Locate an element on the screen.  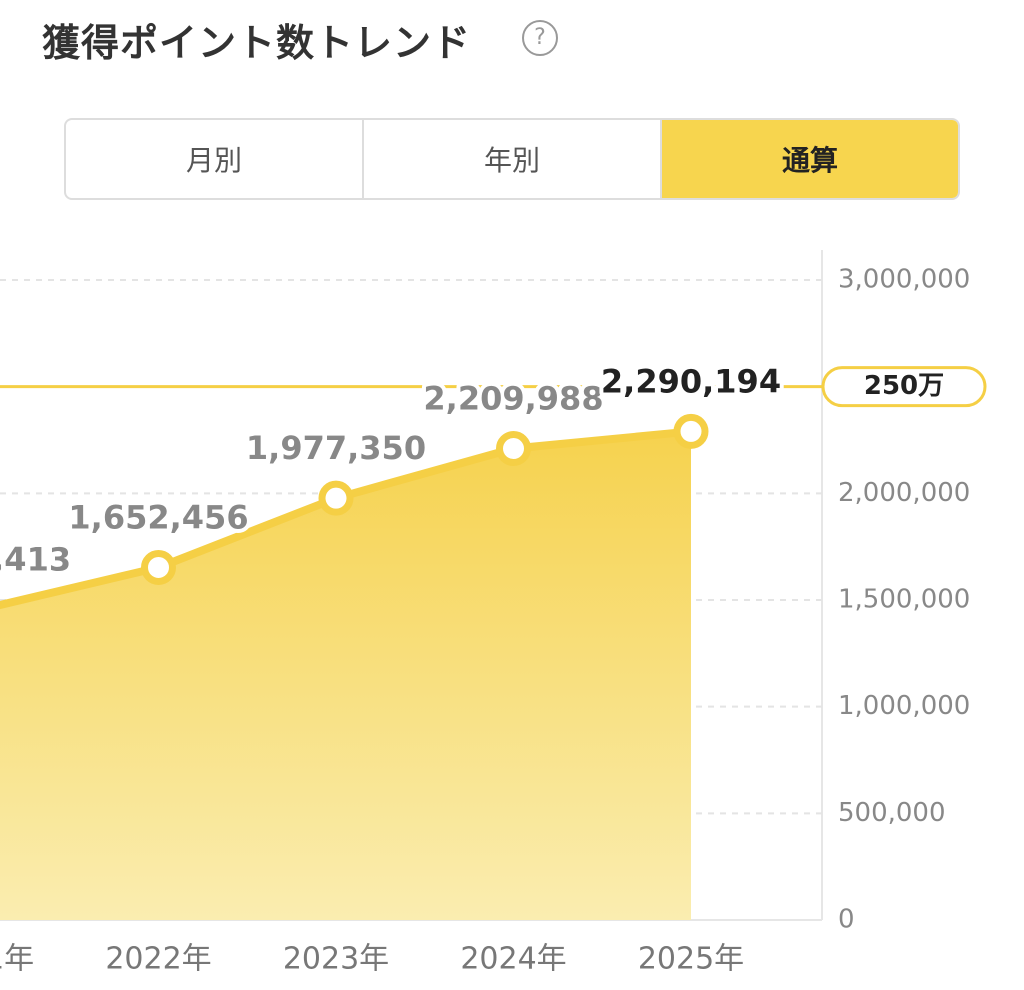
x-tick-label: 2021年 is located at coordinates (17, 959).